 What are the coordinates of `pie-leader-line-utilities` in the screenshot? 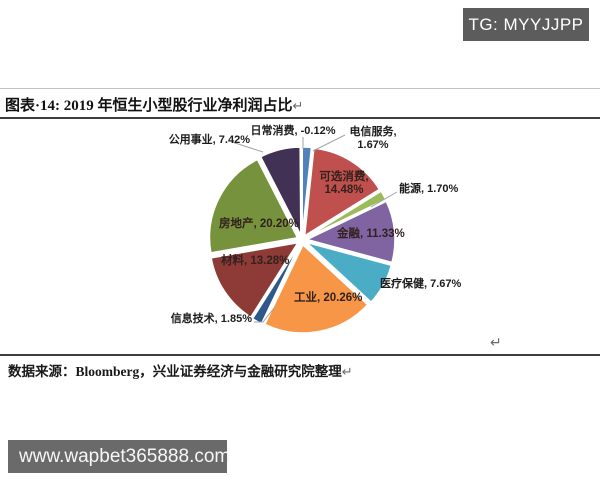 It's located at (247, 147).